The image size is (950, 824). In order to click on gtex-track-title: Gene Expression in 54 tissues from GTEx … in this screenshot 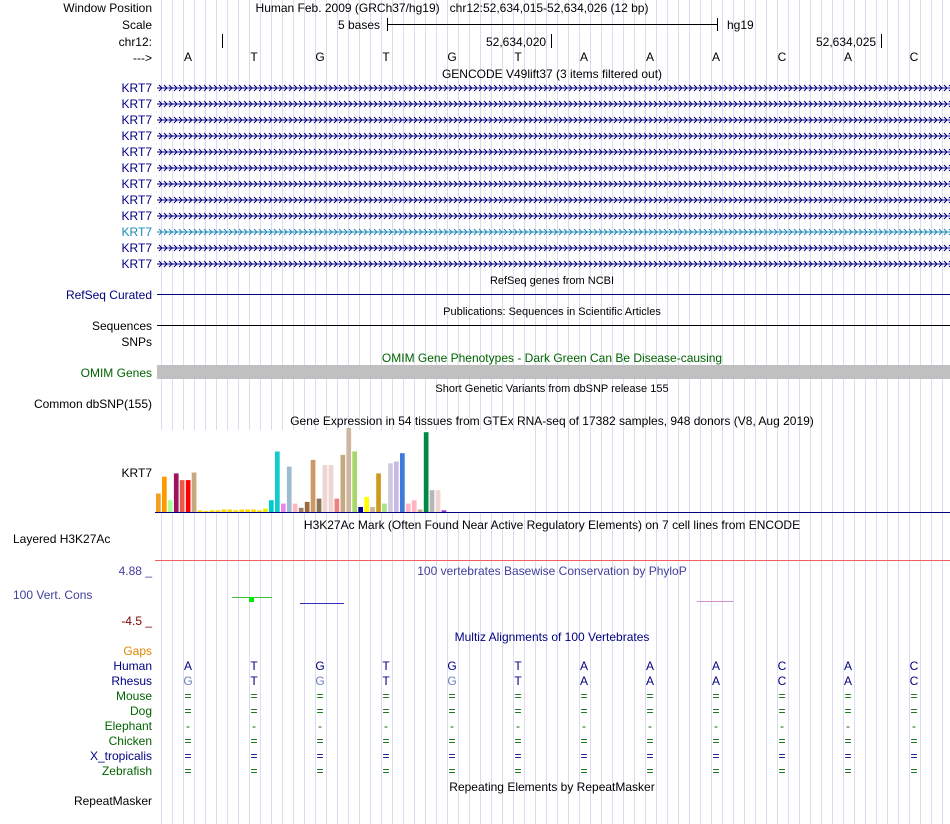, I will do `click(552, 421)`.